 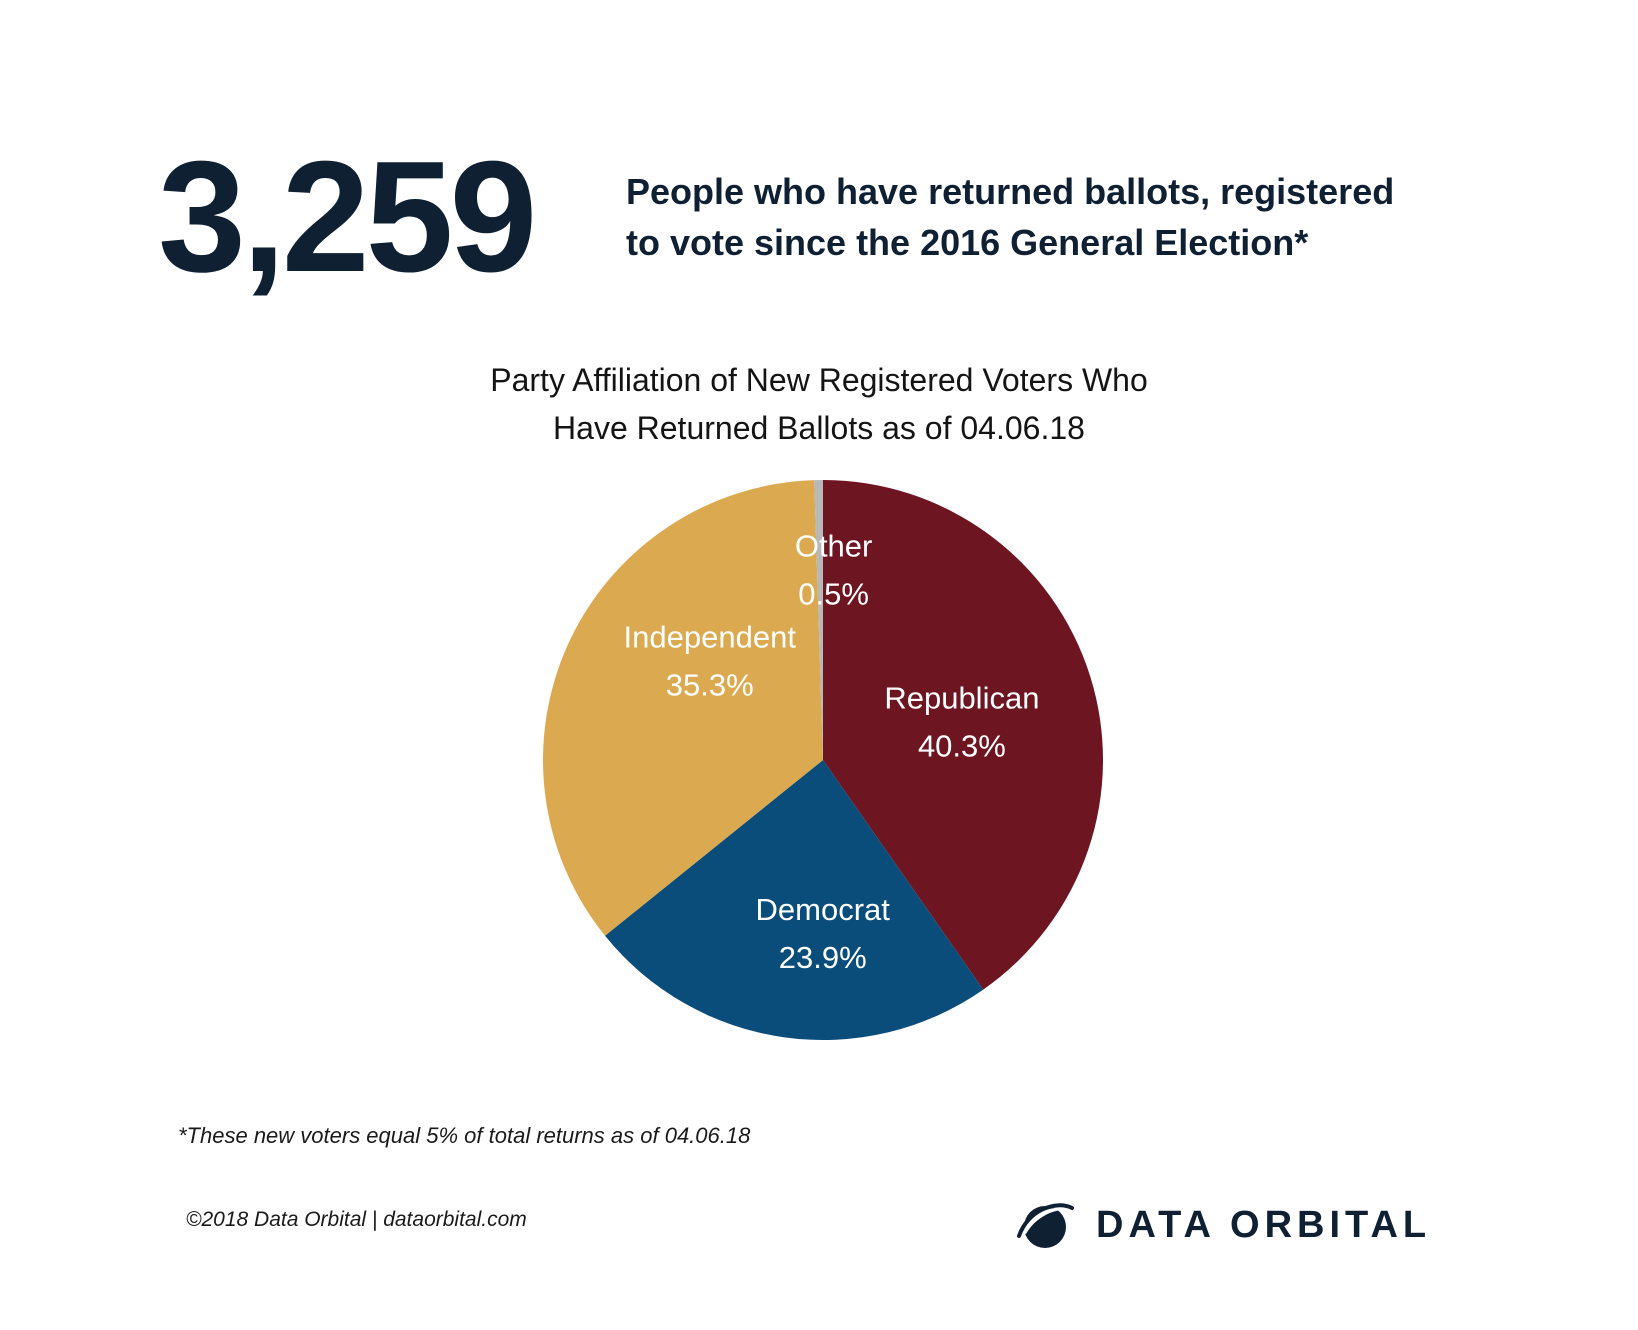 I want to click on slice-value-other: 0.5%, so click(x=833, y=593).